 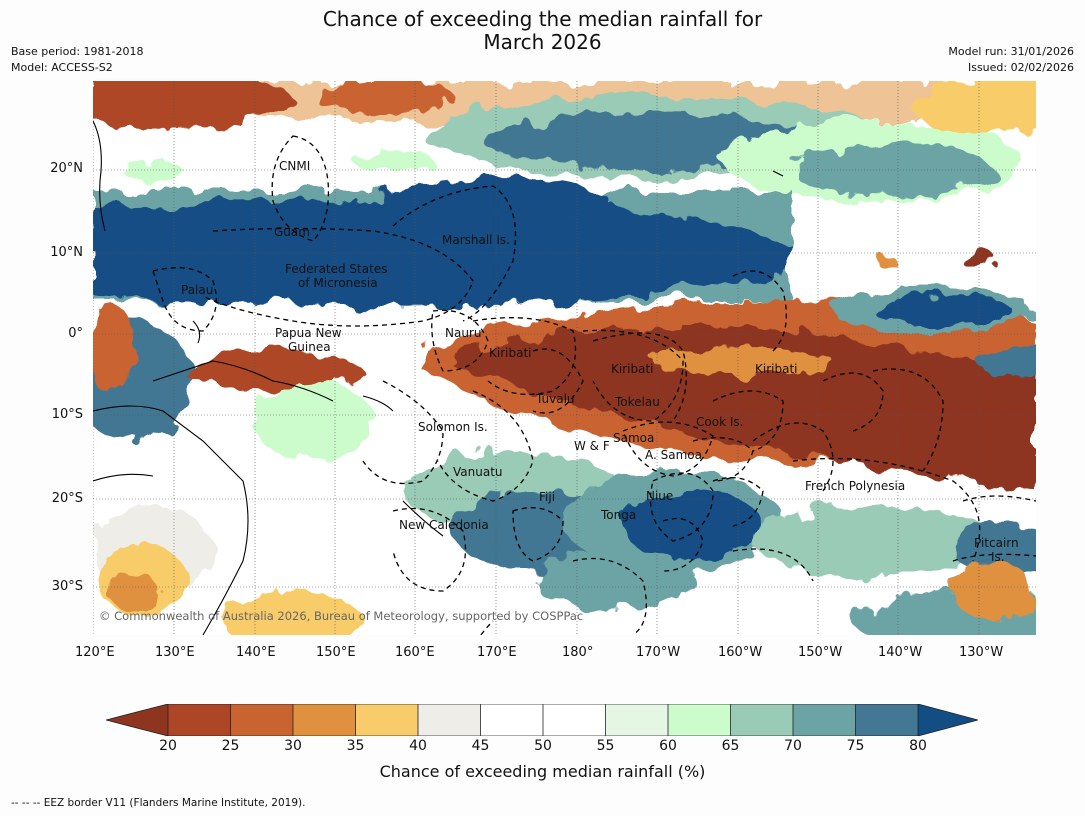 What do you see at coordinates (294, 166) in the screenshot?
I see `label-cnmi: CNMI` at bounding box center [294, 166].